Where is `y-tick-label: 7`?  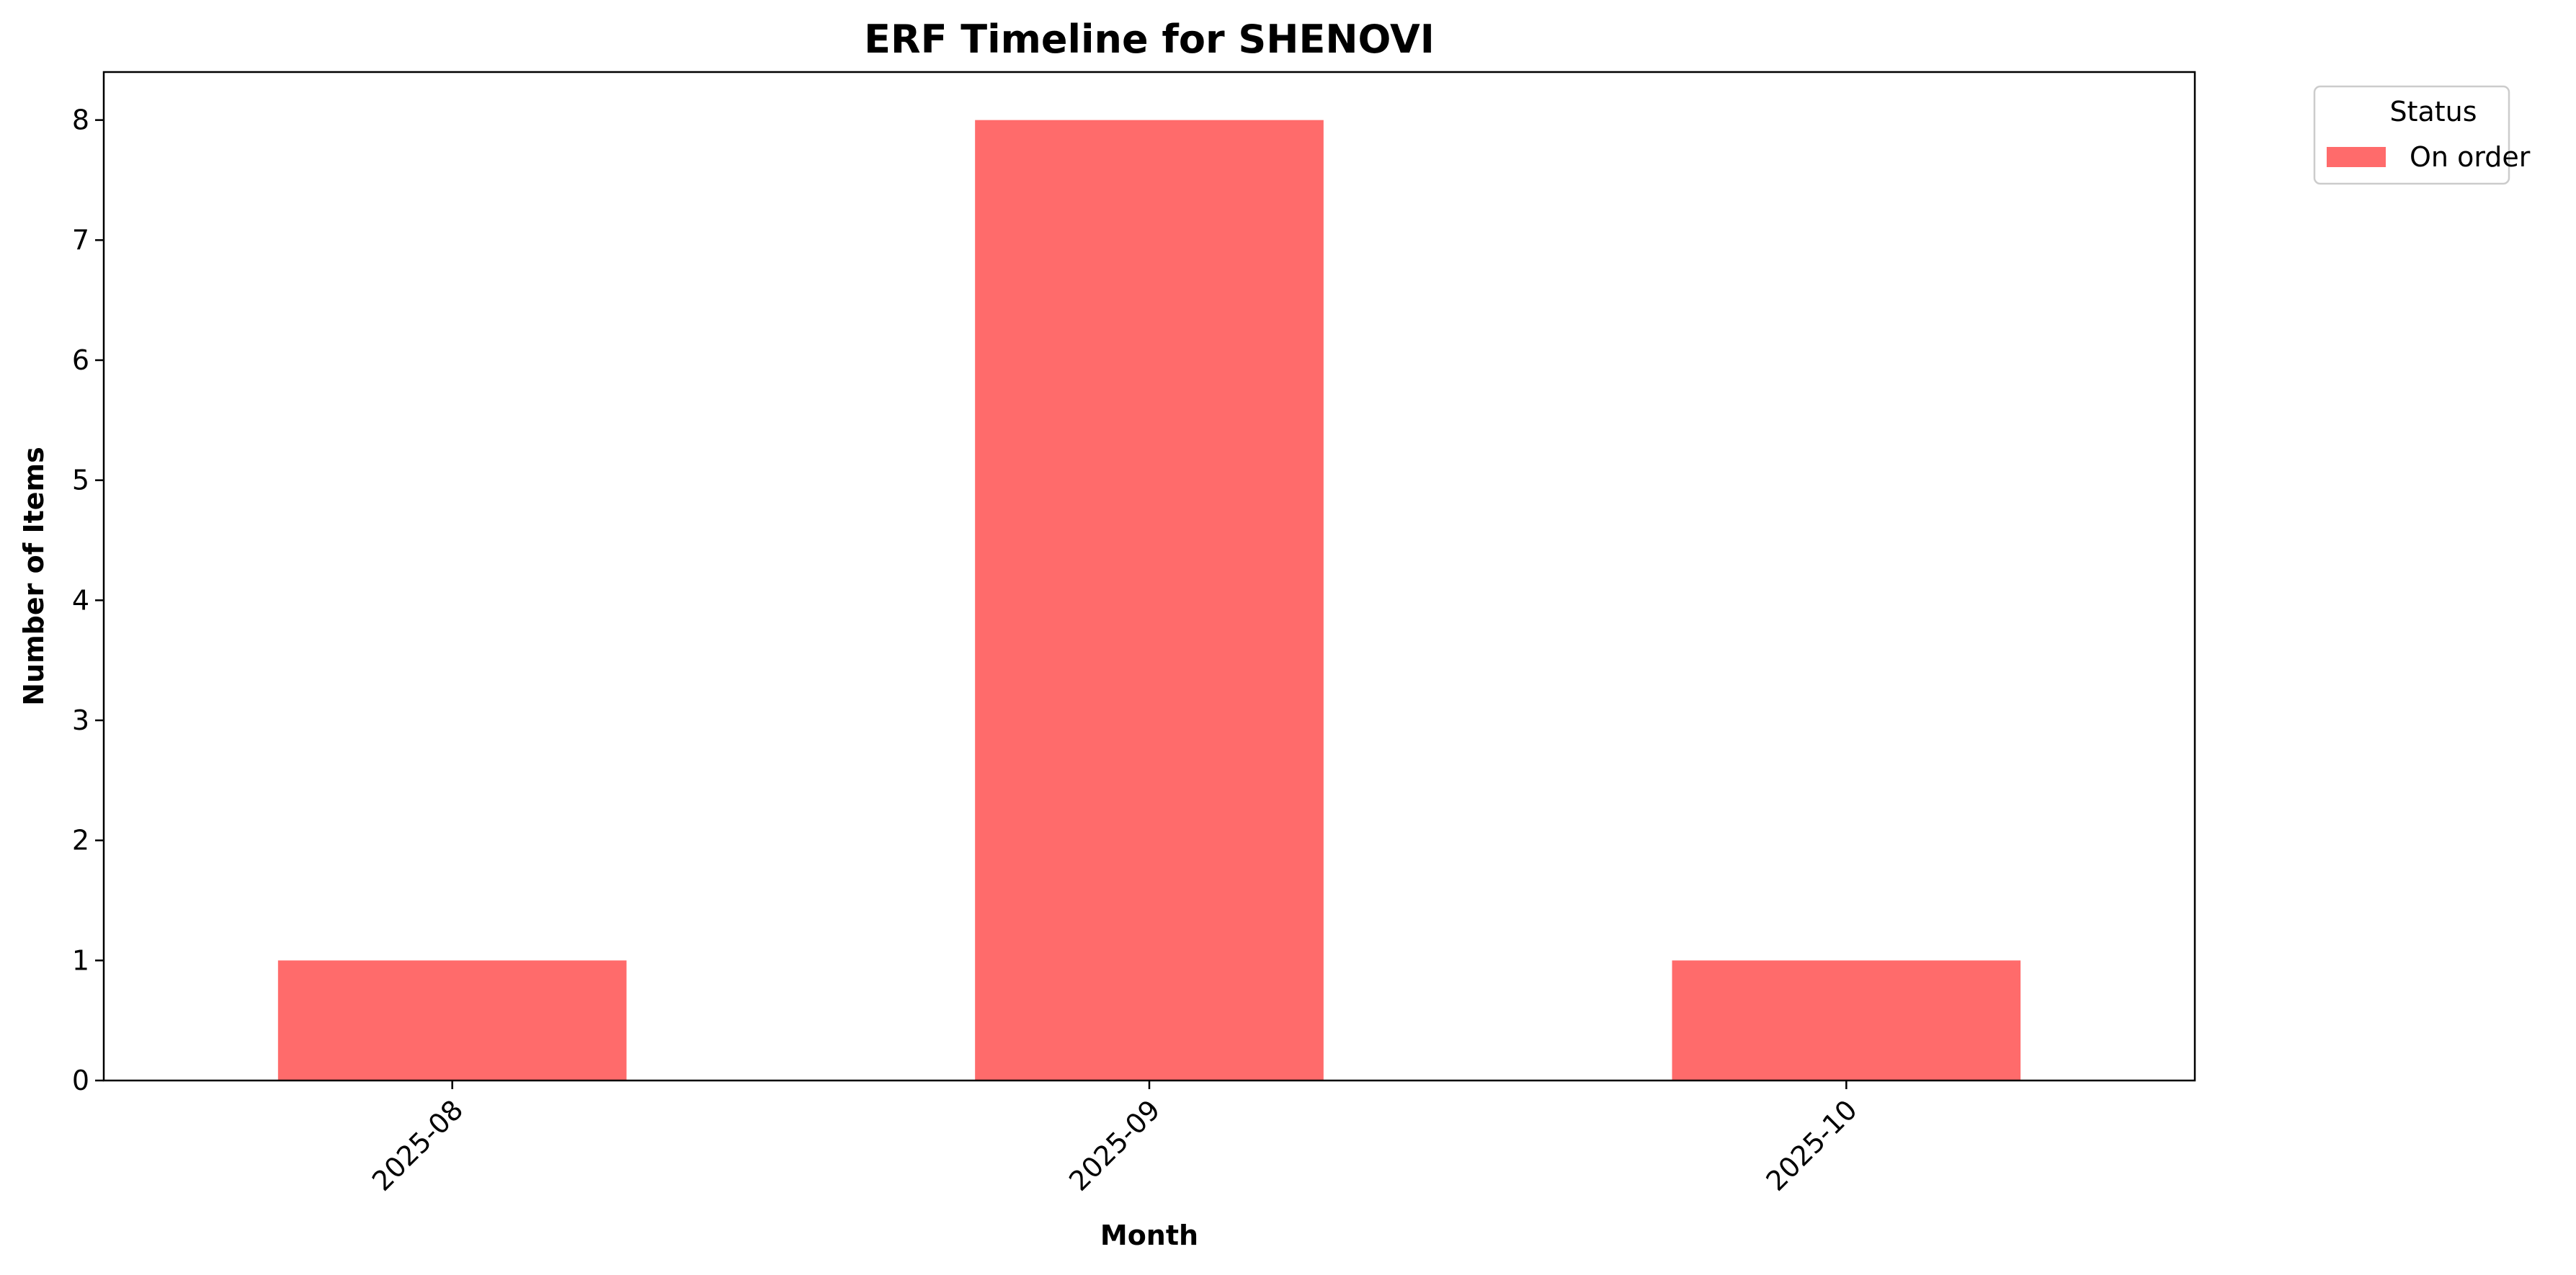
y-tick-label: 7 is located at coordinates (80, 240).